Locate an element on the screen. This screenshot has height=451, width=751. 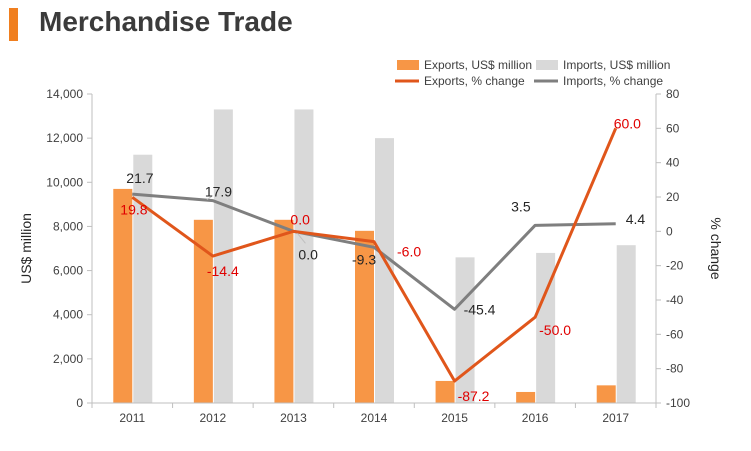
imports-bar-2016 is located at coordinates (546, 327).